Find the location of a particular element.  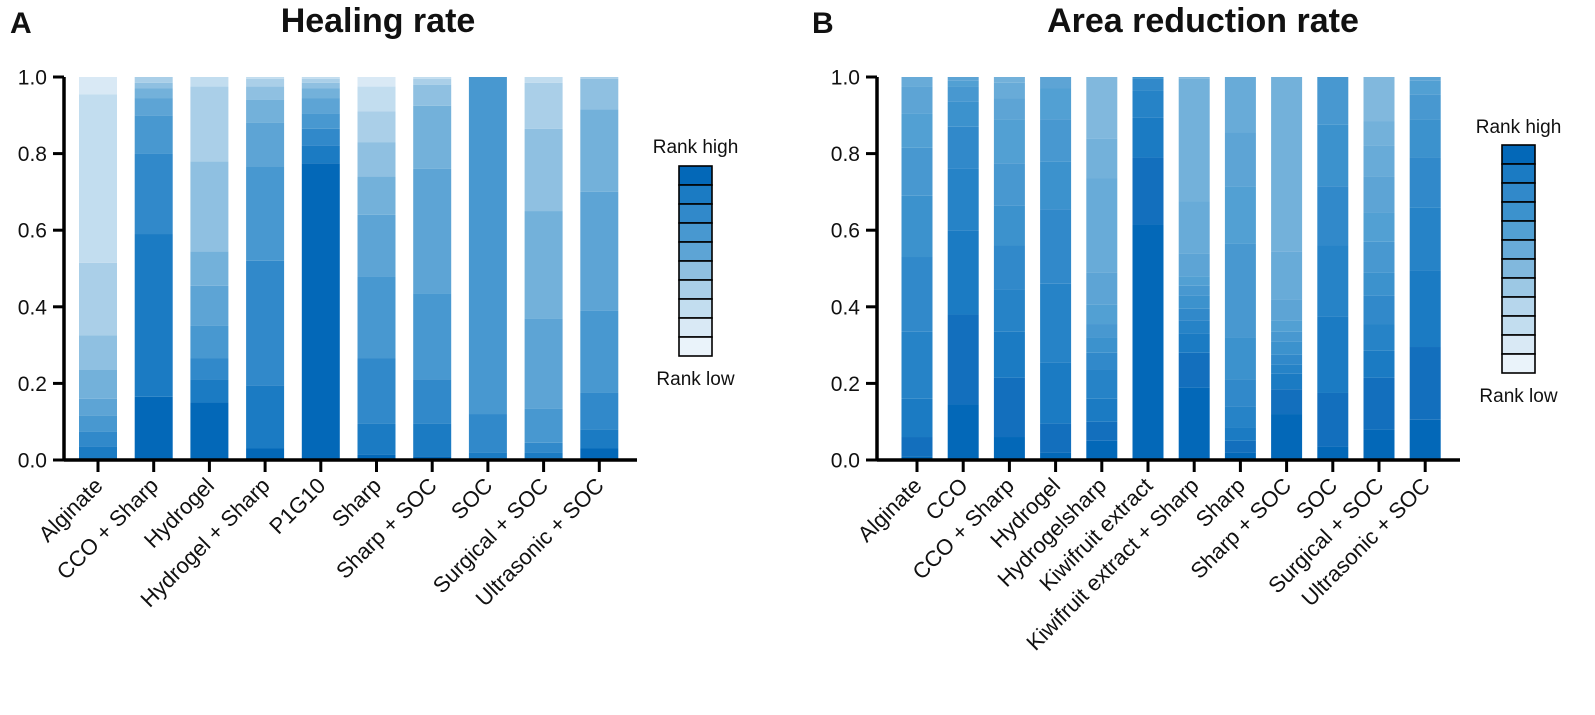

rank-legend: Rank high Rank low is located at coordinates (696, 263).